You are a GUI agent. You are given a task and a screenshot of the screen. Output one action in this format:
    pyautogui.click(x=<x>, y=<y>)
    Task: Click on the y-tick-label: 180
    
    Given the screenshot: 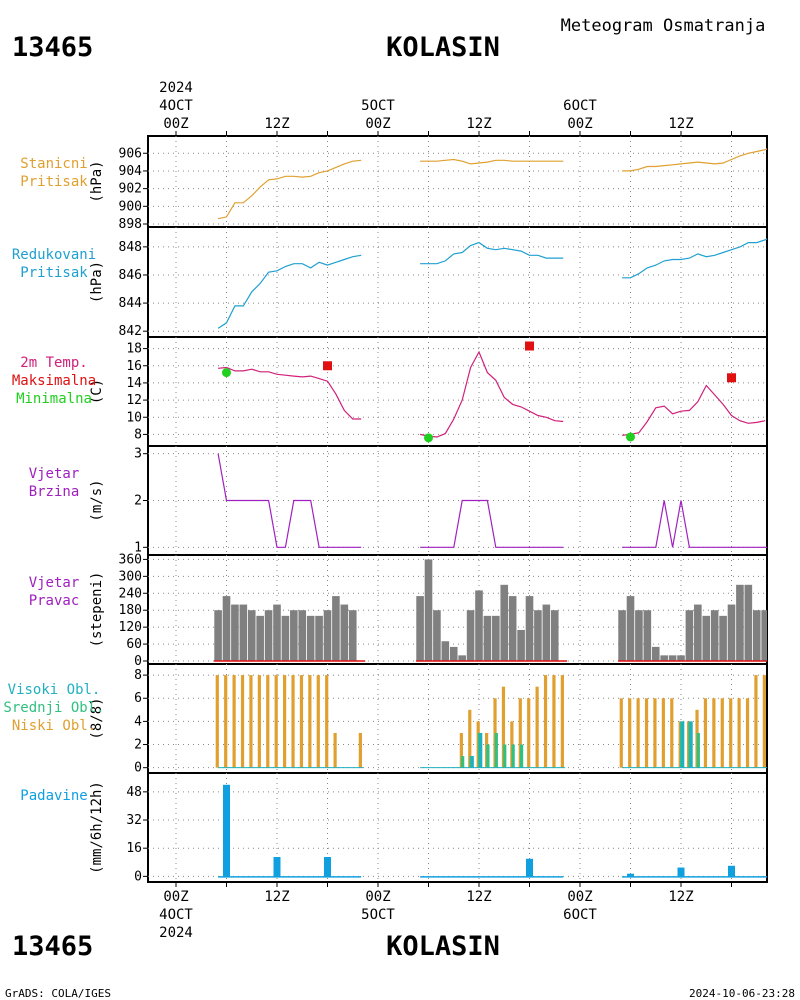 What is the action you would take?
    pyautogui.click(x=130, y=610)
    